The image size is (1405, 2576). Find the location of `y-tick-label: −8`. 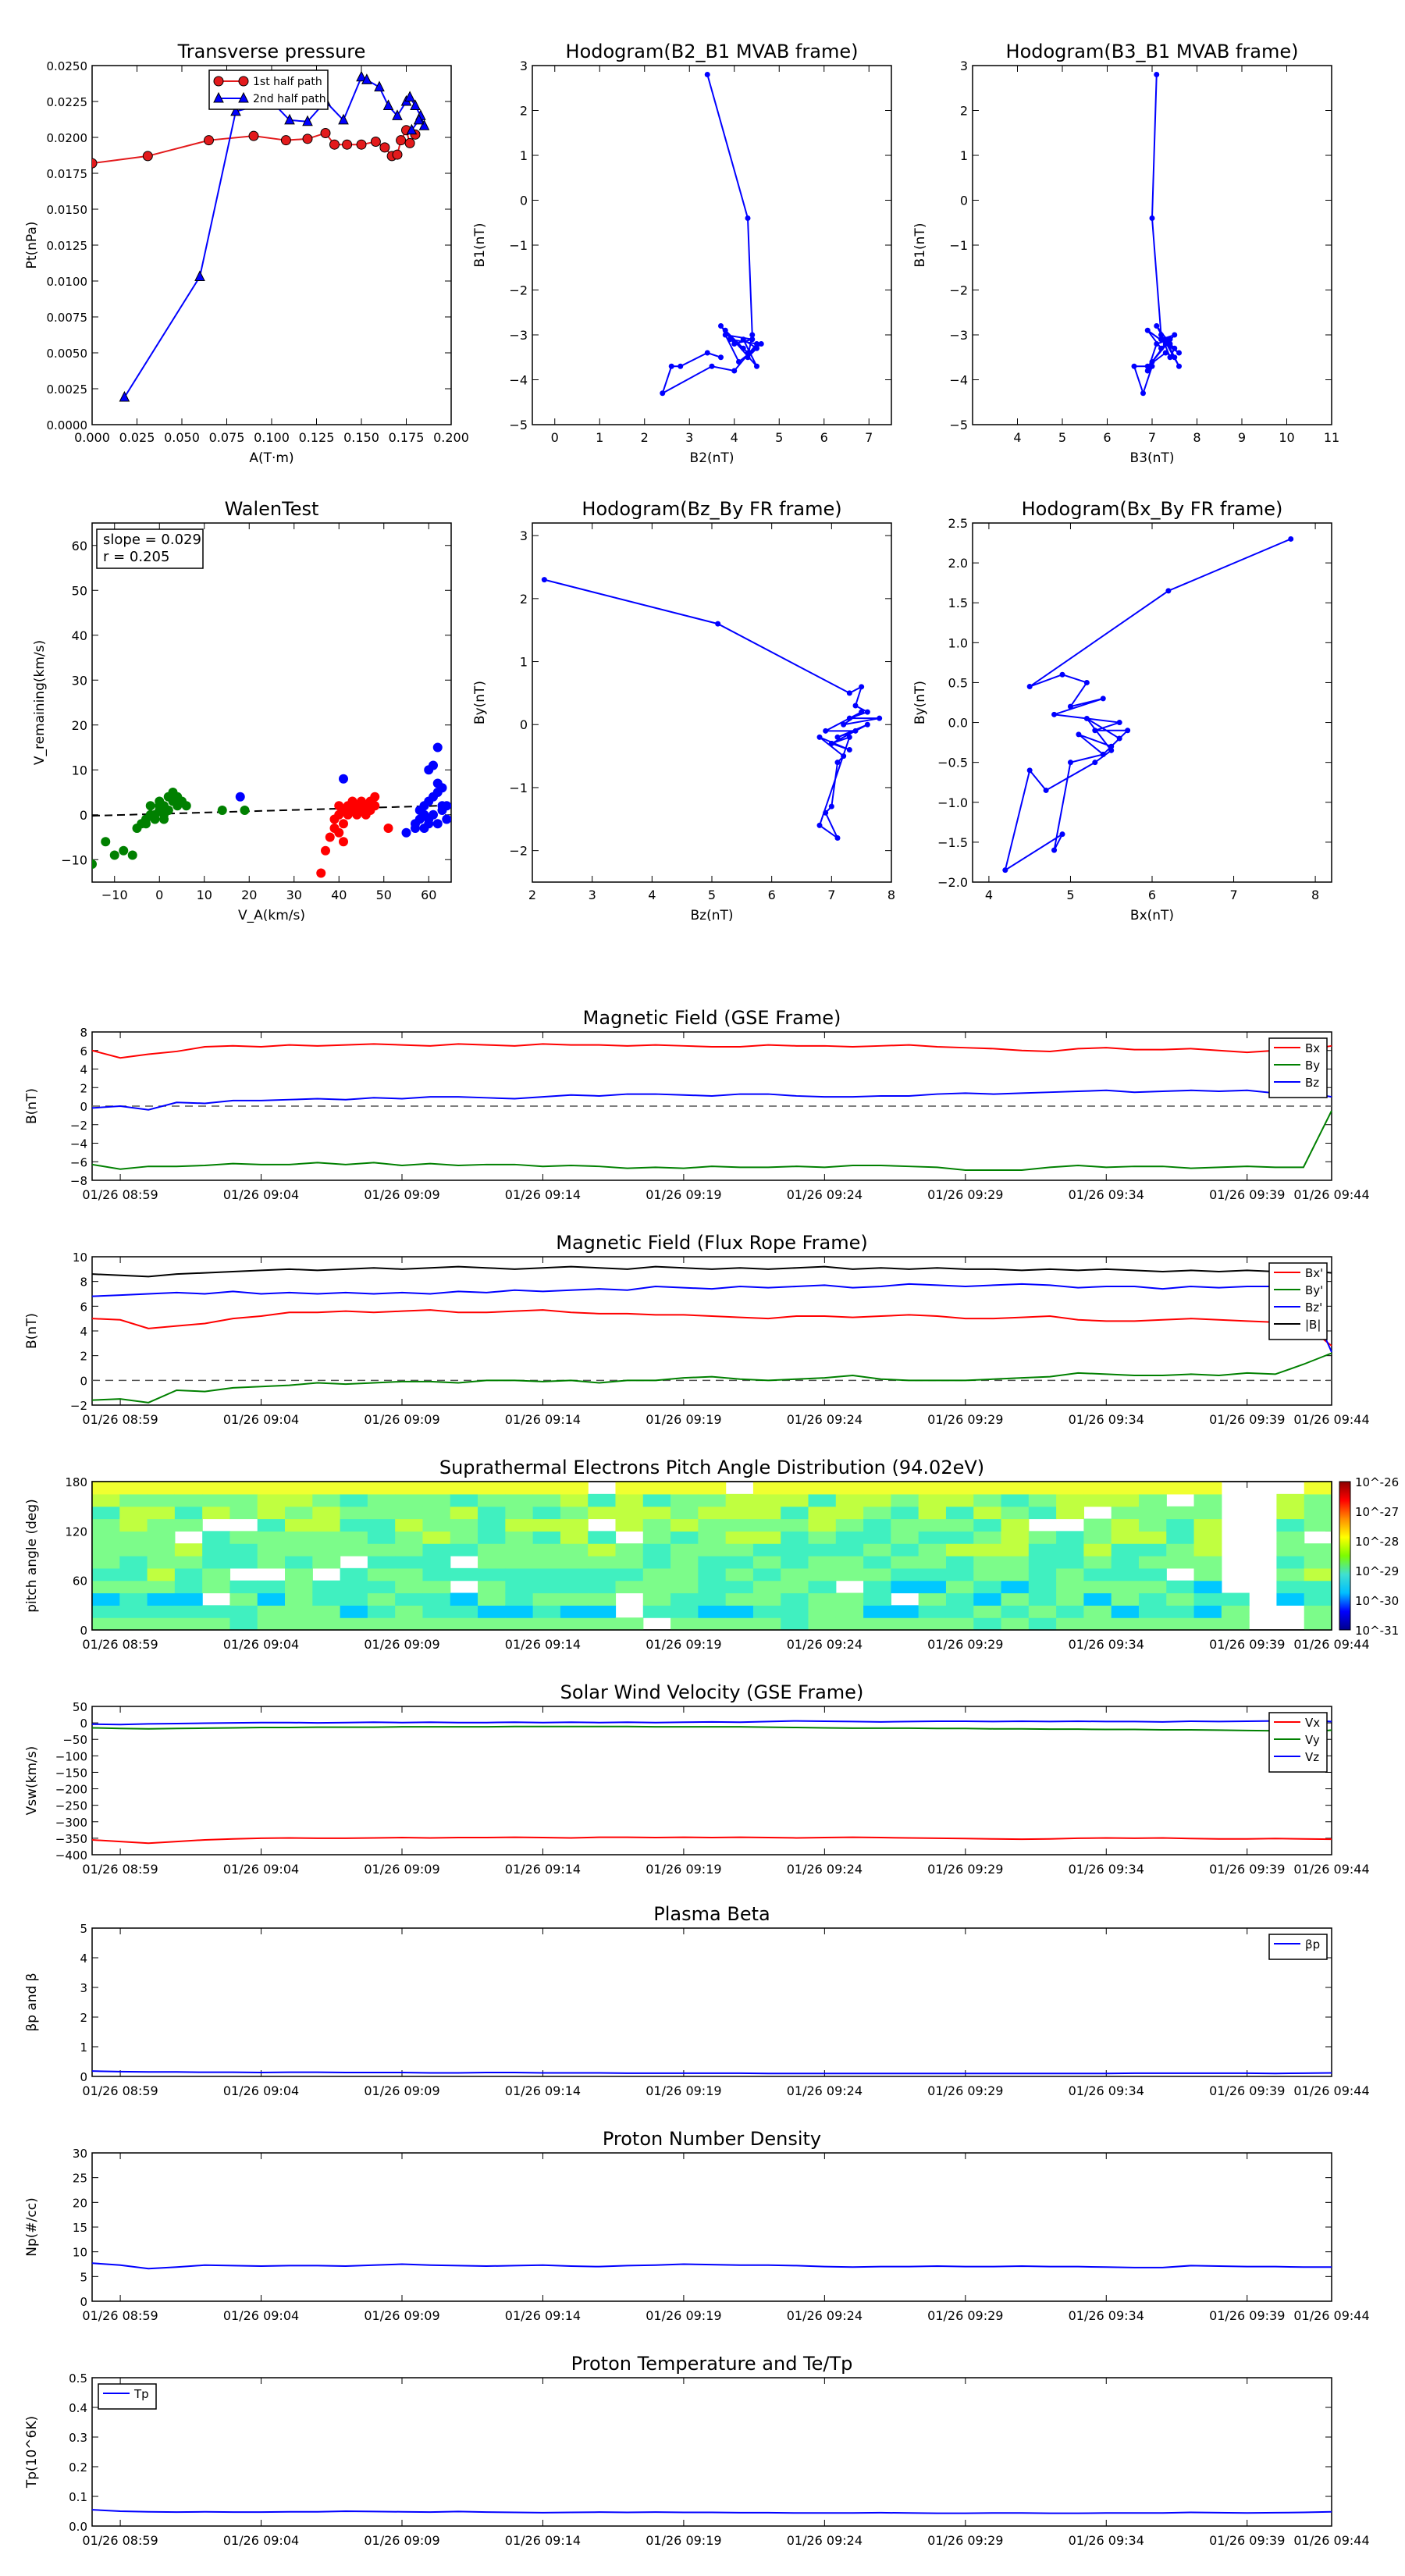

y-tick-label: −8 is located at coordinates (78, 1181).